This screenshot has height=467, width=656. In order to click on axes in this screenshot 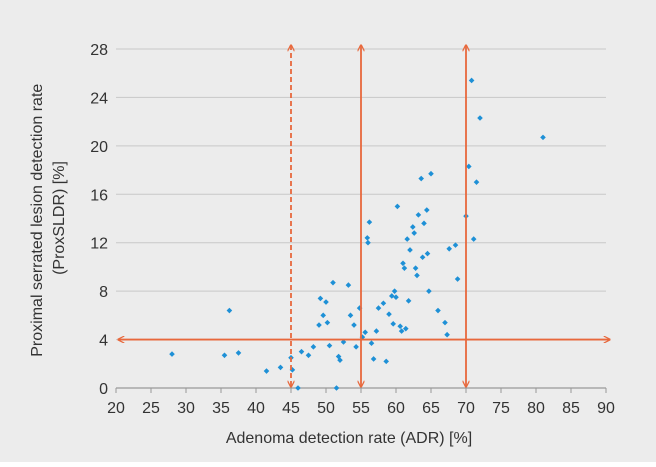, I will do `click(361, 390)`.